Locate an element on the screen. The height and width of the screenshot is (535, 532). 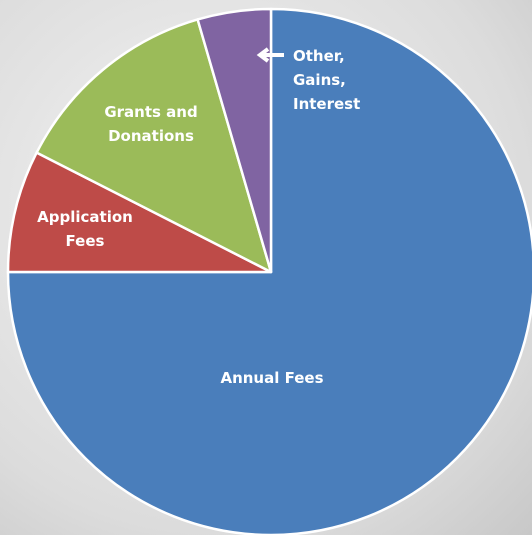
slice-label: Application Fees is located at coordinates (85, 229).